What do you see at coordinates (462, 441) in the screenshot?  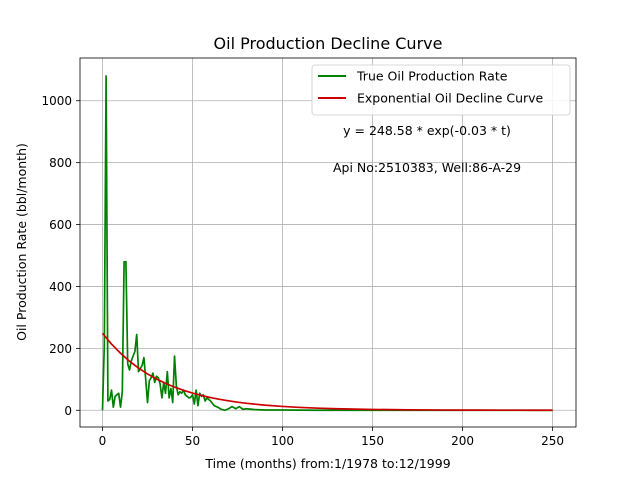 I see `x-tick-label: 200` at bounding box center [462, 441].